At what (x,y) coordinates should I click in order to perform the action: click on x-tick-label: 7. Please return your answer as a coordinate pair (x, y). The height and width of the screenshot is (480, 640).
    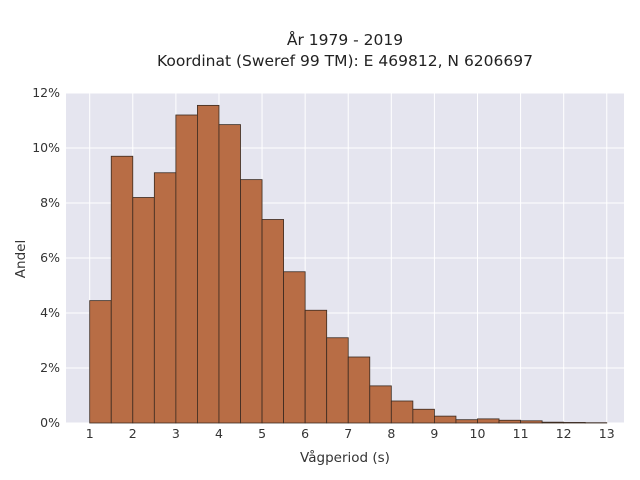
    Looking at the image, I should click on (348, 433).